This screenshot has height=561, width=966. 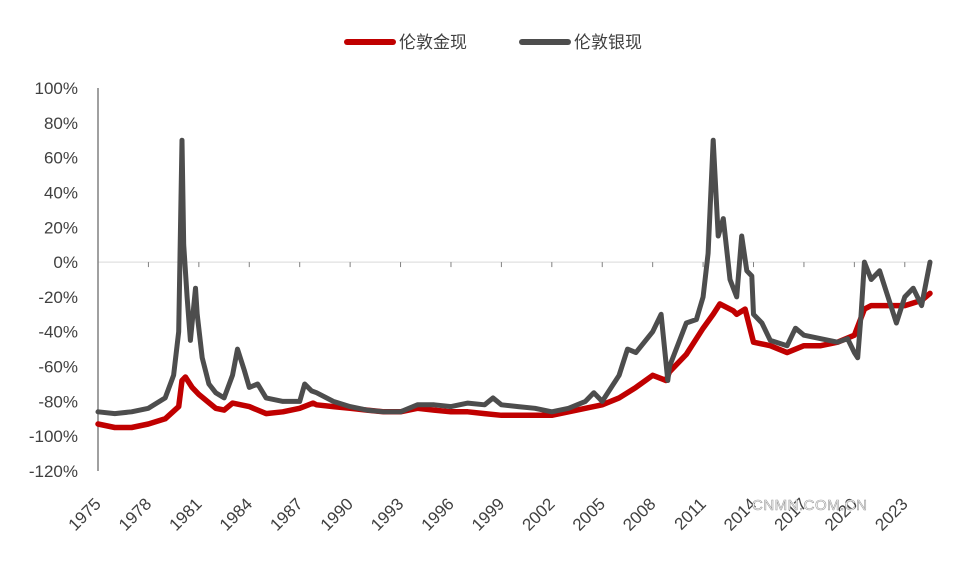 What do you see at coordinates (85, 514) in the screenshot?
I see `x-tick-label: 1975` at bounding box center [85, 514].